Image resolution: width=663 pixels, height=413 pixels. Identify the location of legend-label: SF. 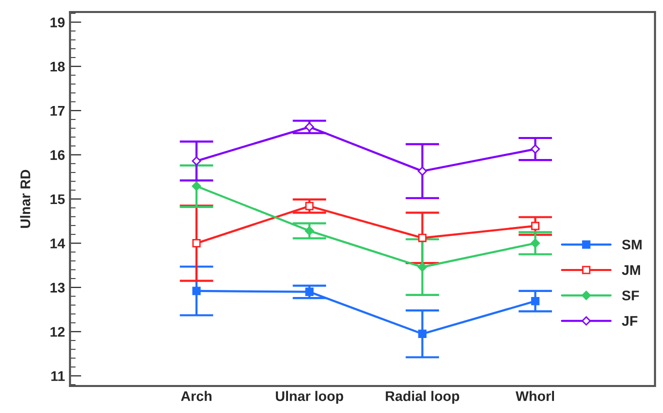
(630, 295).